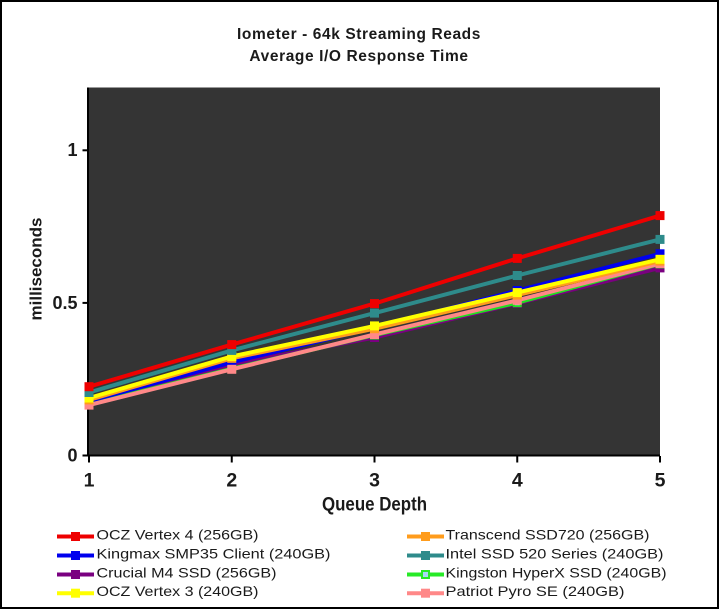 This screenshot has height=610, width=720. What do you see at coordinates (359, 34) in the screenshot?
I see `svg-text: Iometer - 64k Streaming Reads` at bounding box center [359, 34].